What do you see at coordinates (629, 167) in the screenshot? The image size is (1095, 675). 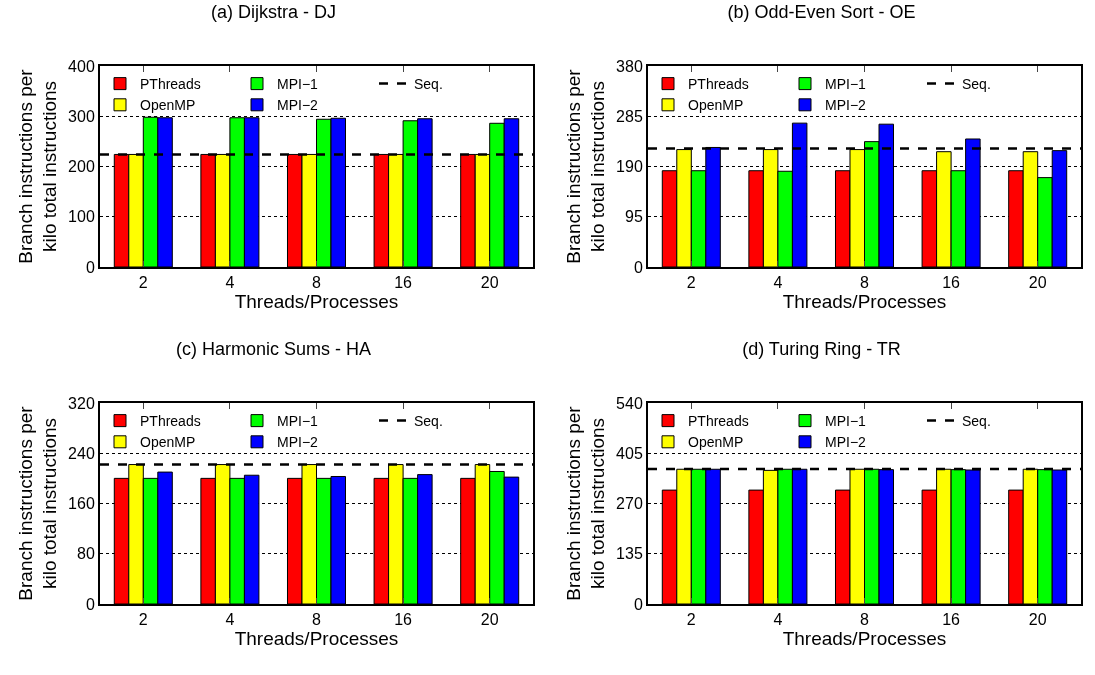 I see `y-tick-label: 190` at bounding box center [629, 167].